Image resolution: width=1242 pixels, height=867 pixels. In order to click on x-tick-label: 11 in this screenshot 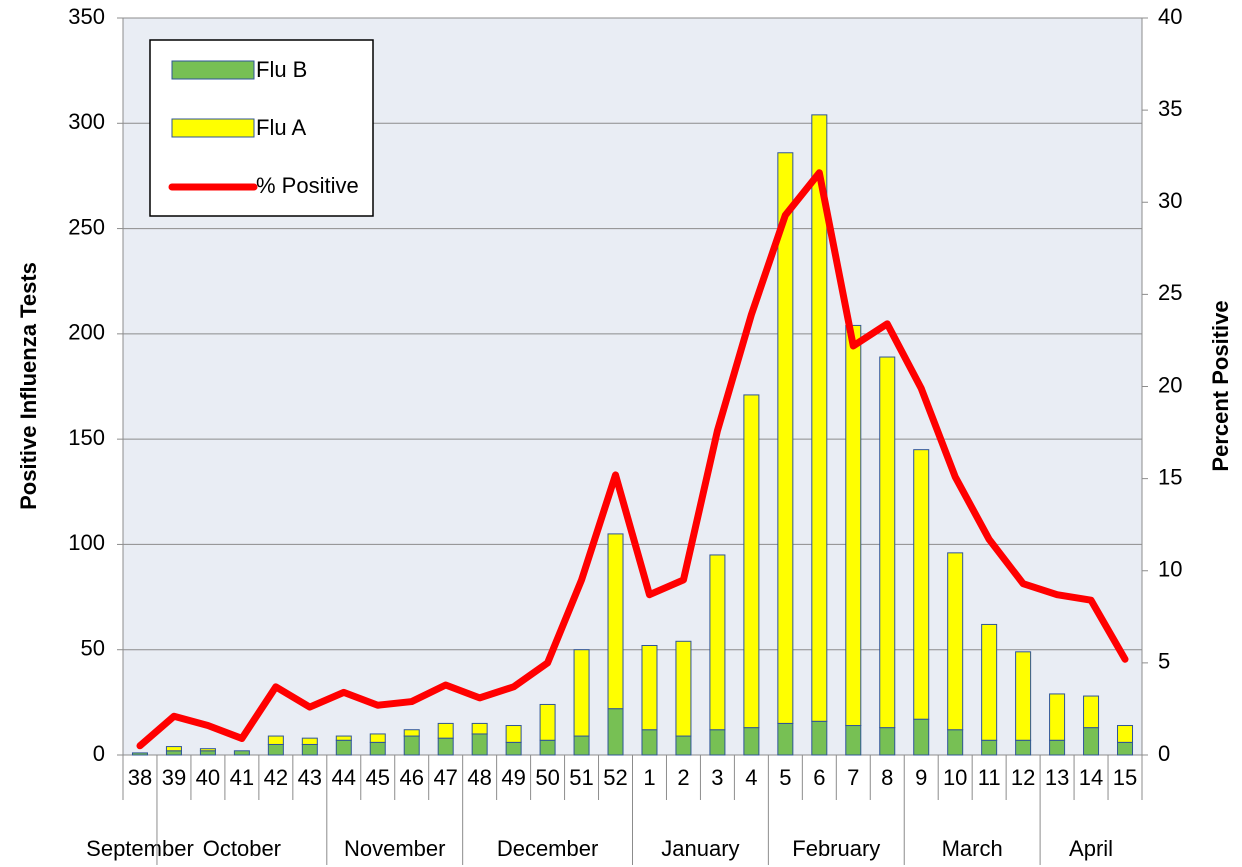, I will do `click(989, 777)`.